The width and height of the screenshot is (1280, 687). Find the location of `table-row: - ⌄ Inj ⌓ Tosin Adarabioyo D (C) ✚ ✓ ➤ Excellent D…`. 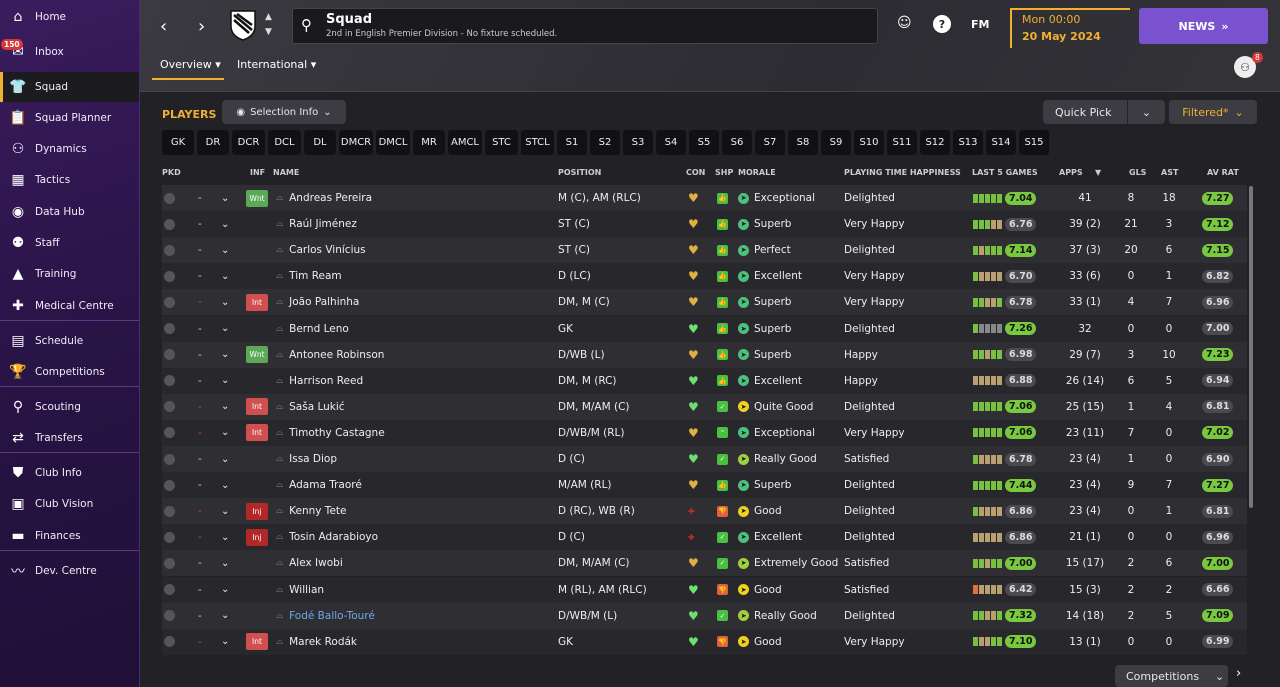

table-row: - ⌄ Inj ⌓ Tosin Adarabioyo D (C) ✚ ✓ ➤ Excellent D… is located at coordinates (704, 537).